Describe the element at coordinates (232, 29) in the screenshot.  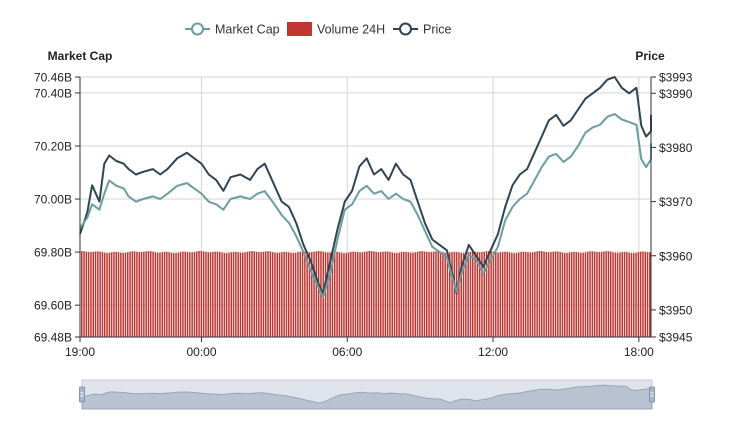
I see `legend-item-market-cap: Market Cap` at that location.